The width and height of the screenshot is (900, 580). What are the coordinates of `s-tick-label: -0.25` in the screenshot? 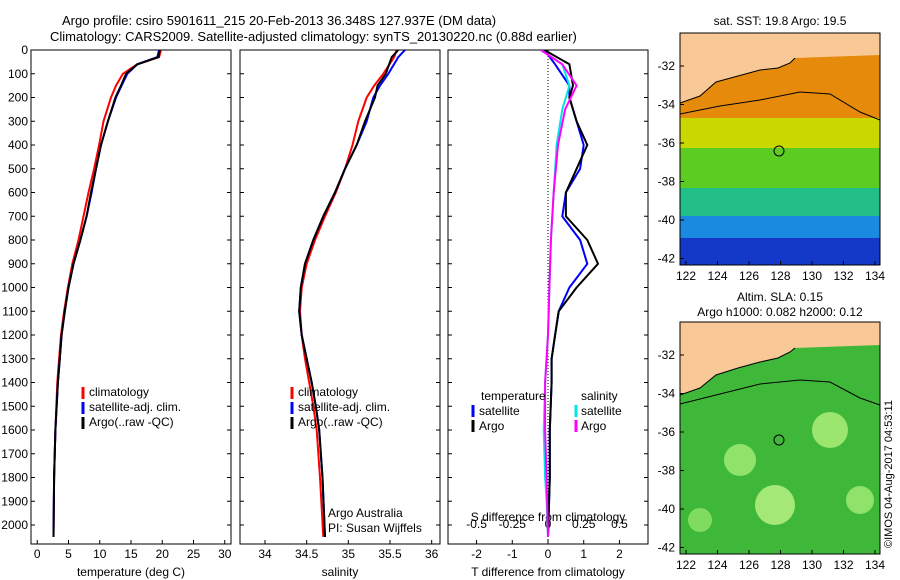 It's located at (513, 524).